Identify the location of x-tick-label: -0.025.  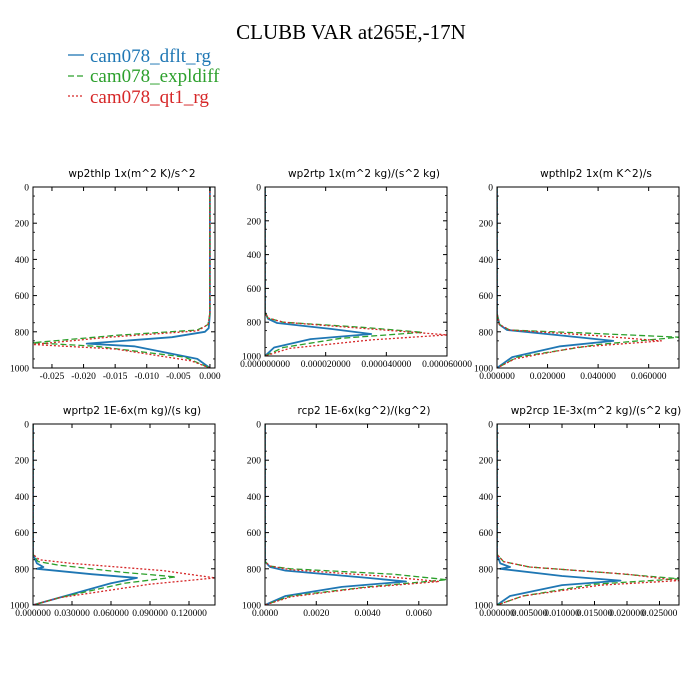
(52, 377).